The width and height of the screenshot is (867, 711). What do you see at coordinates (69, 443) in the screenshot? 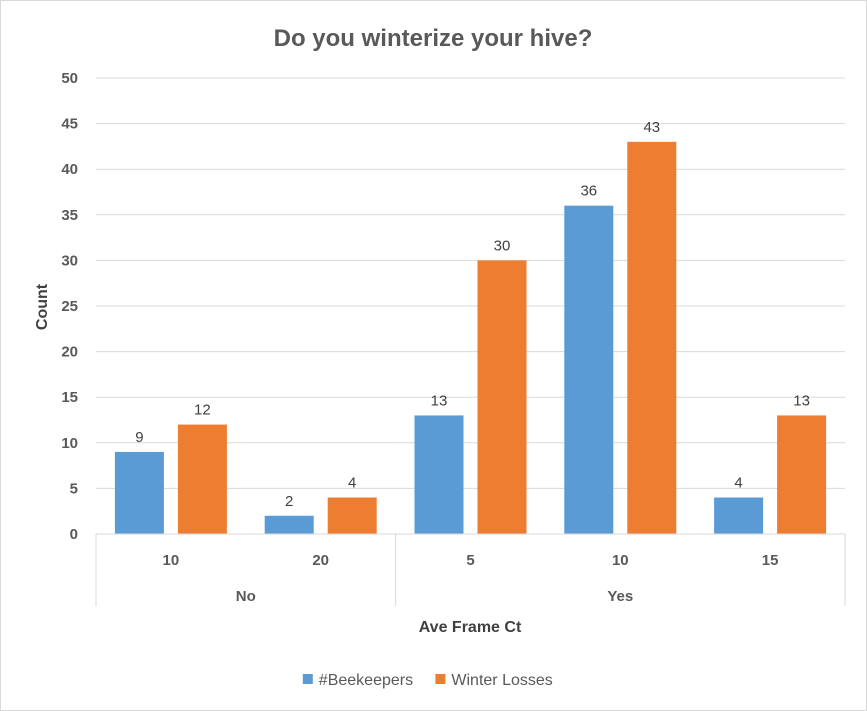
I see `y-tick-label: 10` at bounding box center [69, 443].